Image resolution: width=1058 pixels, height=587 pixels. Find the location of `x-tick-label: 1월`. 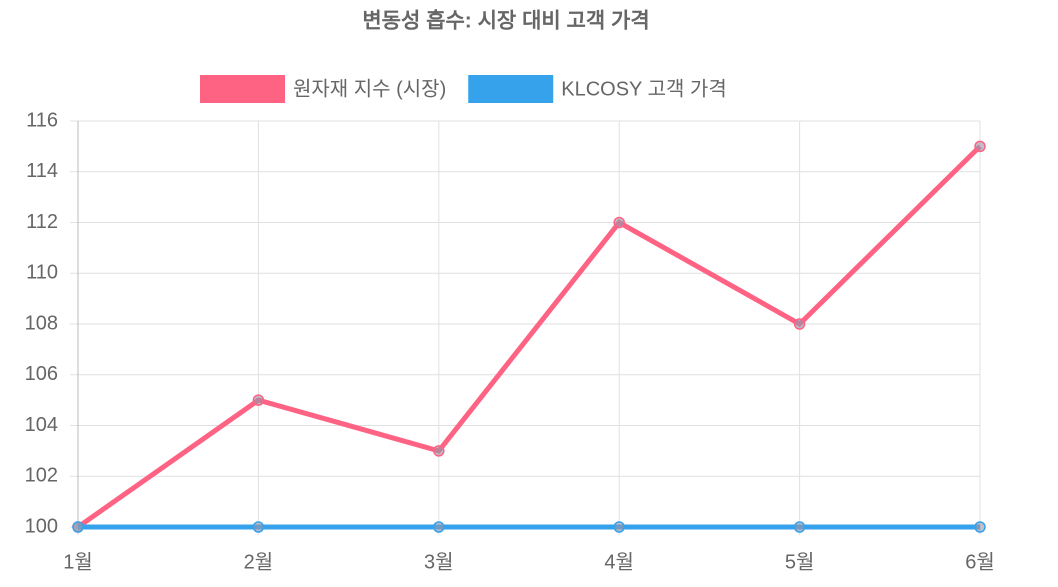

x-tick-label: 1월 is located at coordinates (78, 561).